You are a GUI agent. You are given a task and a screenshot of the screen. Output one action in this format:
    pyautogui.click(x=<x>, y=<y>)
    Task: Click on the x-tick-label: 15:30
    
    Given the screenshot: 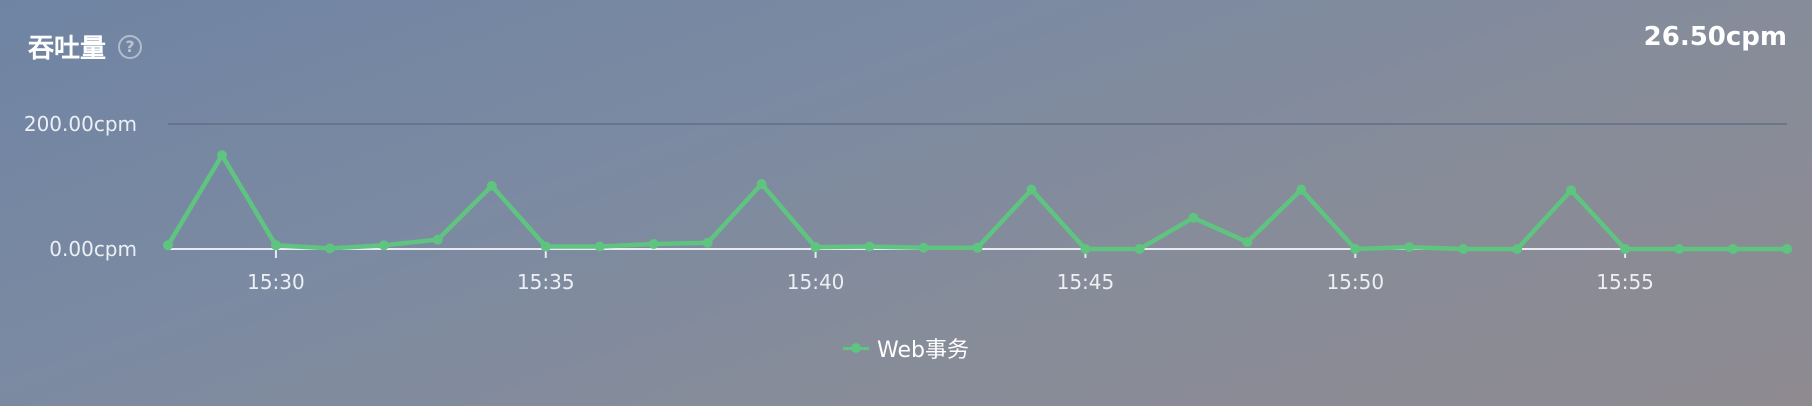 What is the action you would take?
    pyautogui.click(x=276, y=282)
    